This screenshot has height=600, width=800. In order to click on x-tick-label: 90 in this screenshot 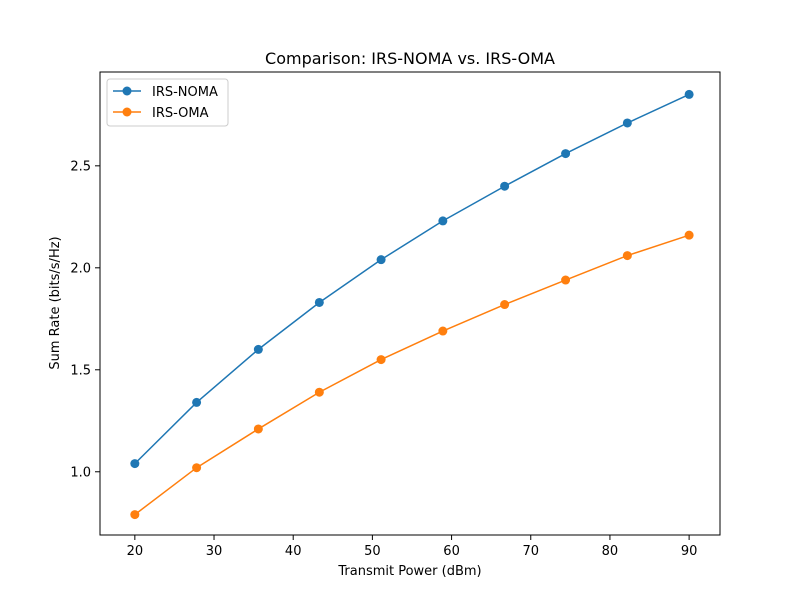, I will do `click(689, 551)`.